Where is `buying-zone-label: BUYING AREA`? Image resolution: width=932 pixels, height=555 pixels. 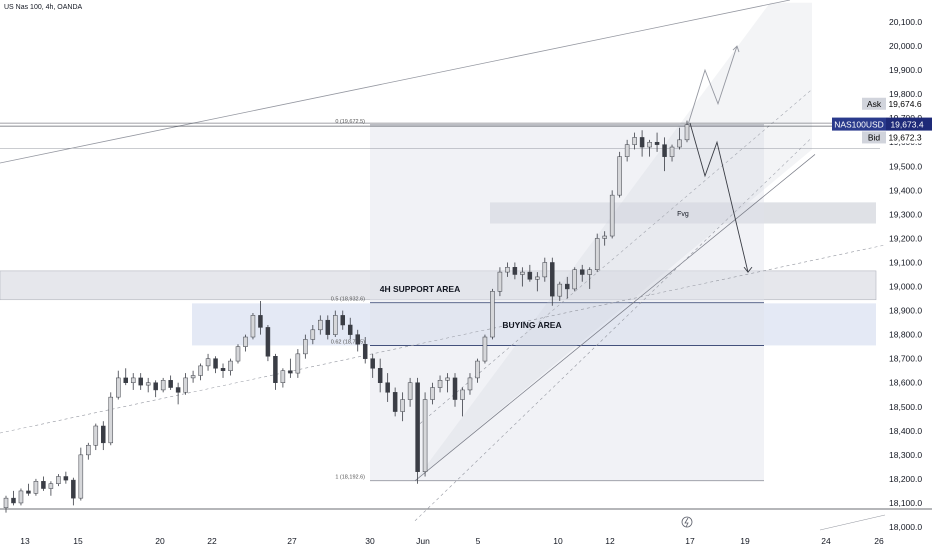
buying-zone-label: BUYING AREA is located at coordinates (531, 325).